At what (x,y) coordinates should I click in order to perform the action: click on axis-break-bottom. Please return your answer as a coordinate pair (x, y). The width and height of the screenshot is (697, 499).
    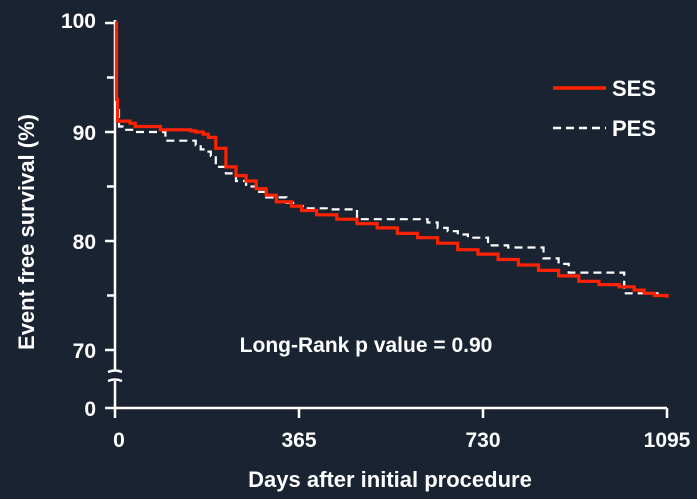
    Looking at the image, I should click on (115, 380).